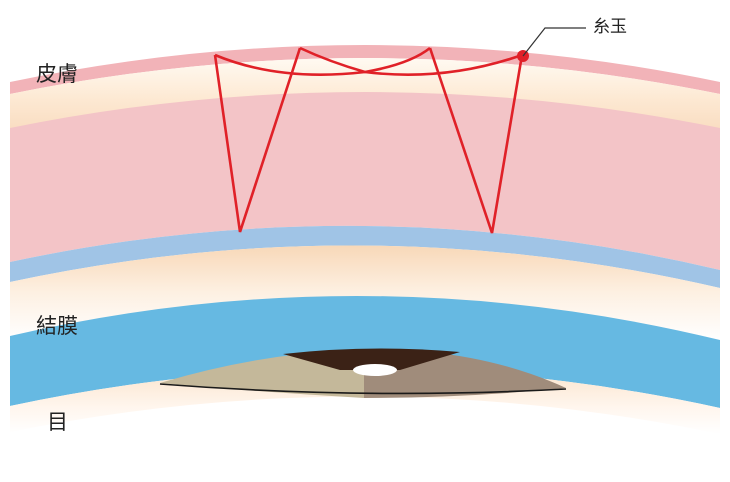  What do you see at coordinates (322, 61) in the screenshot?
I see `suture-arc-left` at bounding box center [322, 61].